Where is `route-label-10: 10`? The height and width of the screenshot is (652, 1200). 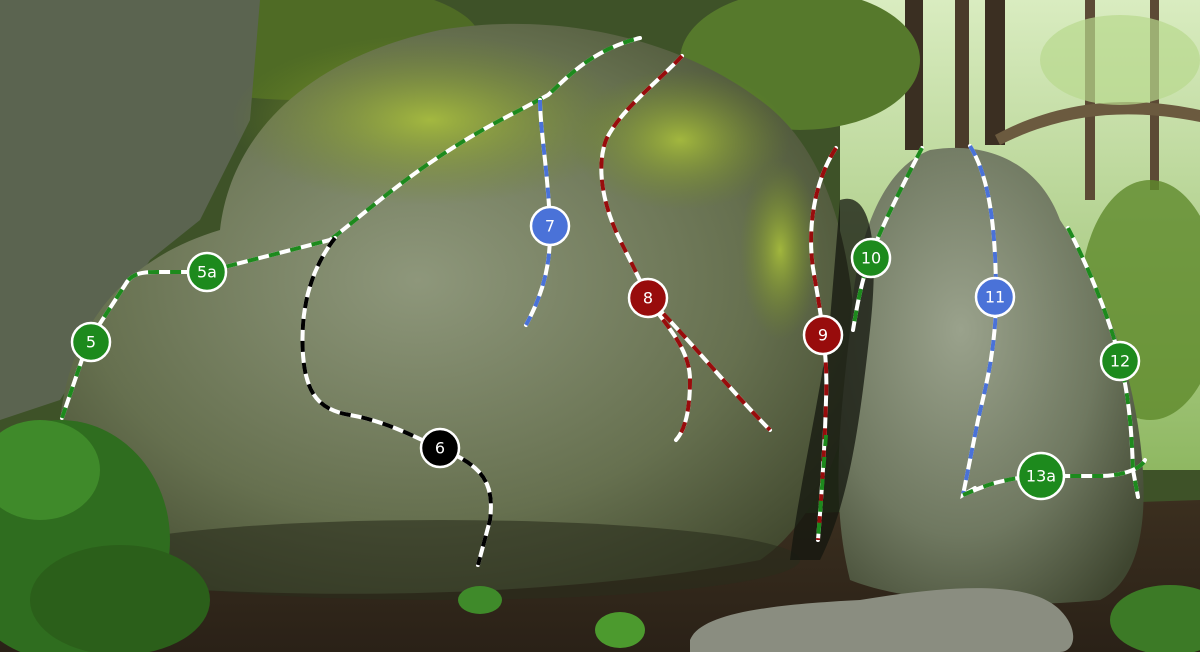 route-label-10: 10 is located at coordinates (871, 258).